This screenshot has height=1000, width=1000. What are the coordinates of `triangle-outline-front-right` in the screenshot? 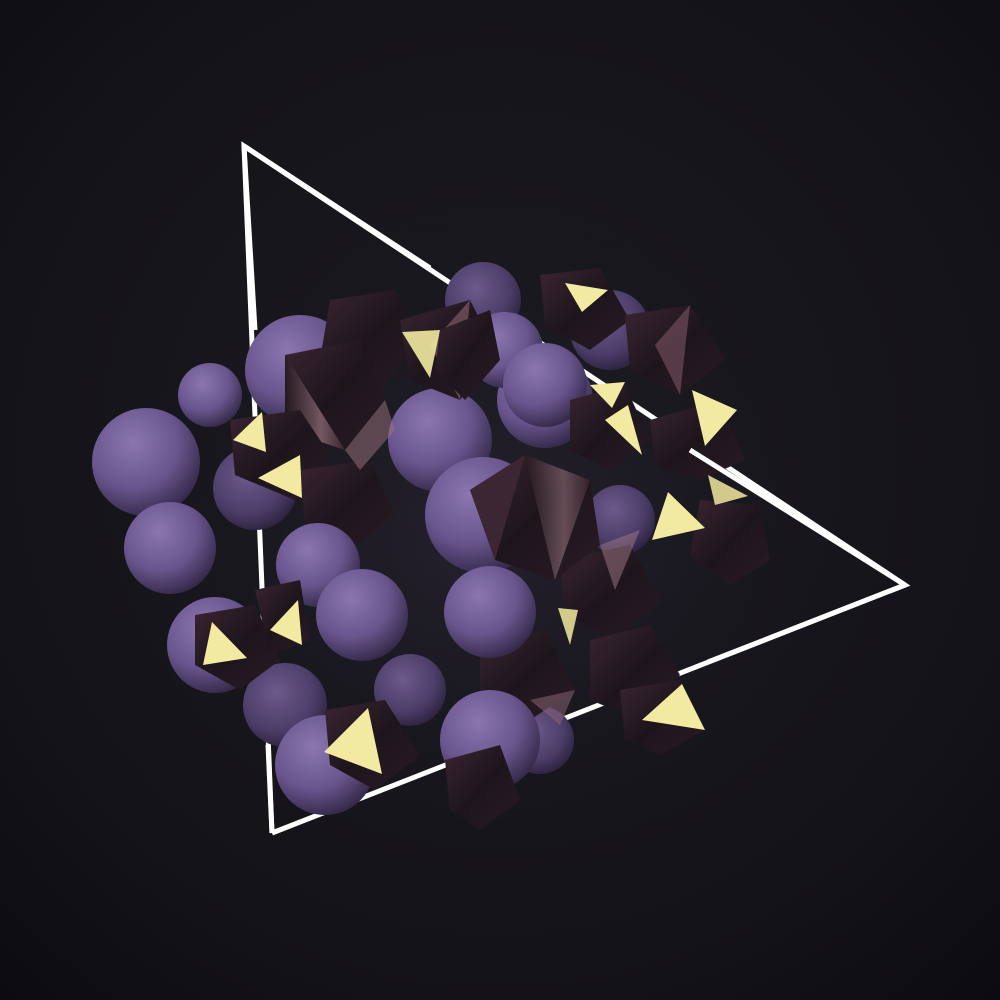 It's located at (797, 517).